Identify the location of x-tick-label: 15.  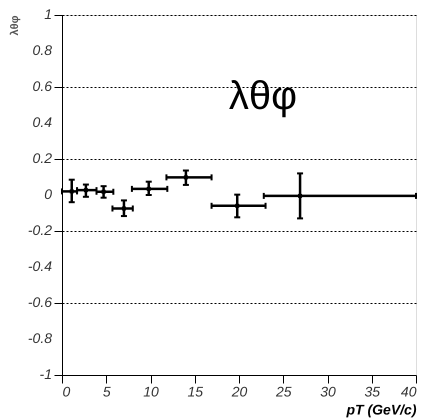
(195, 392).